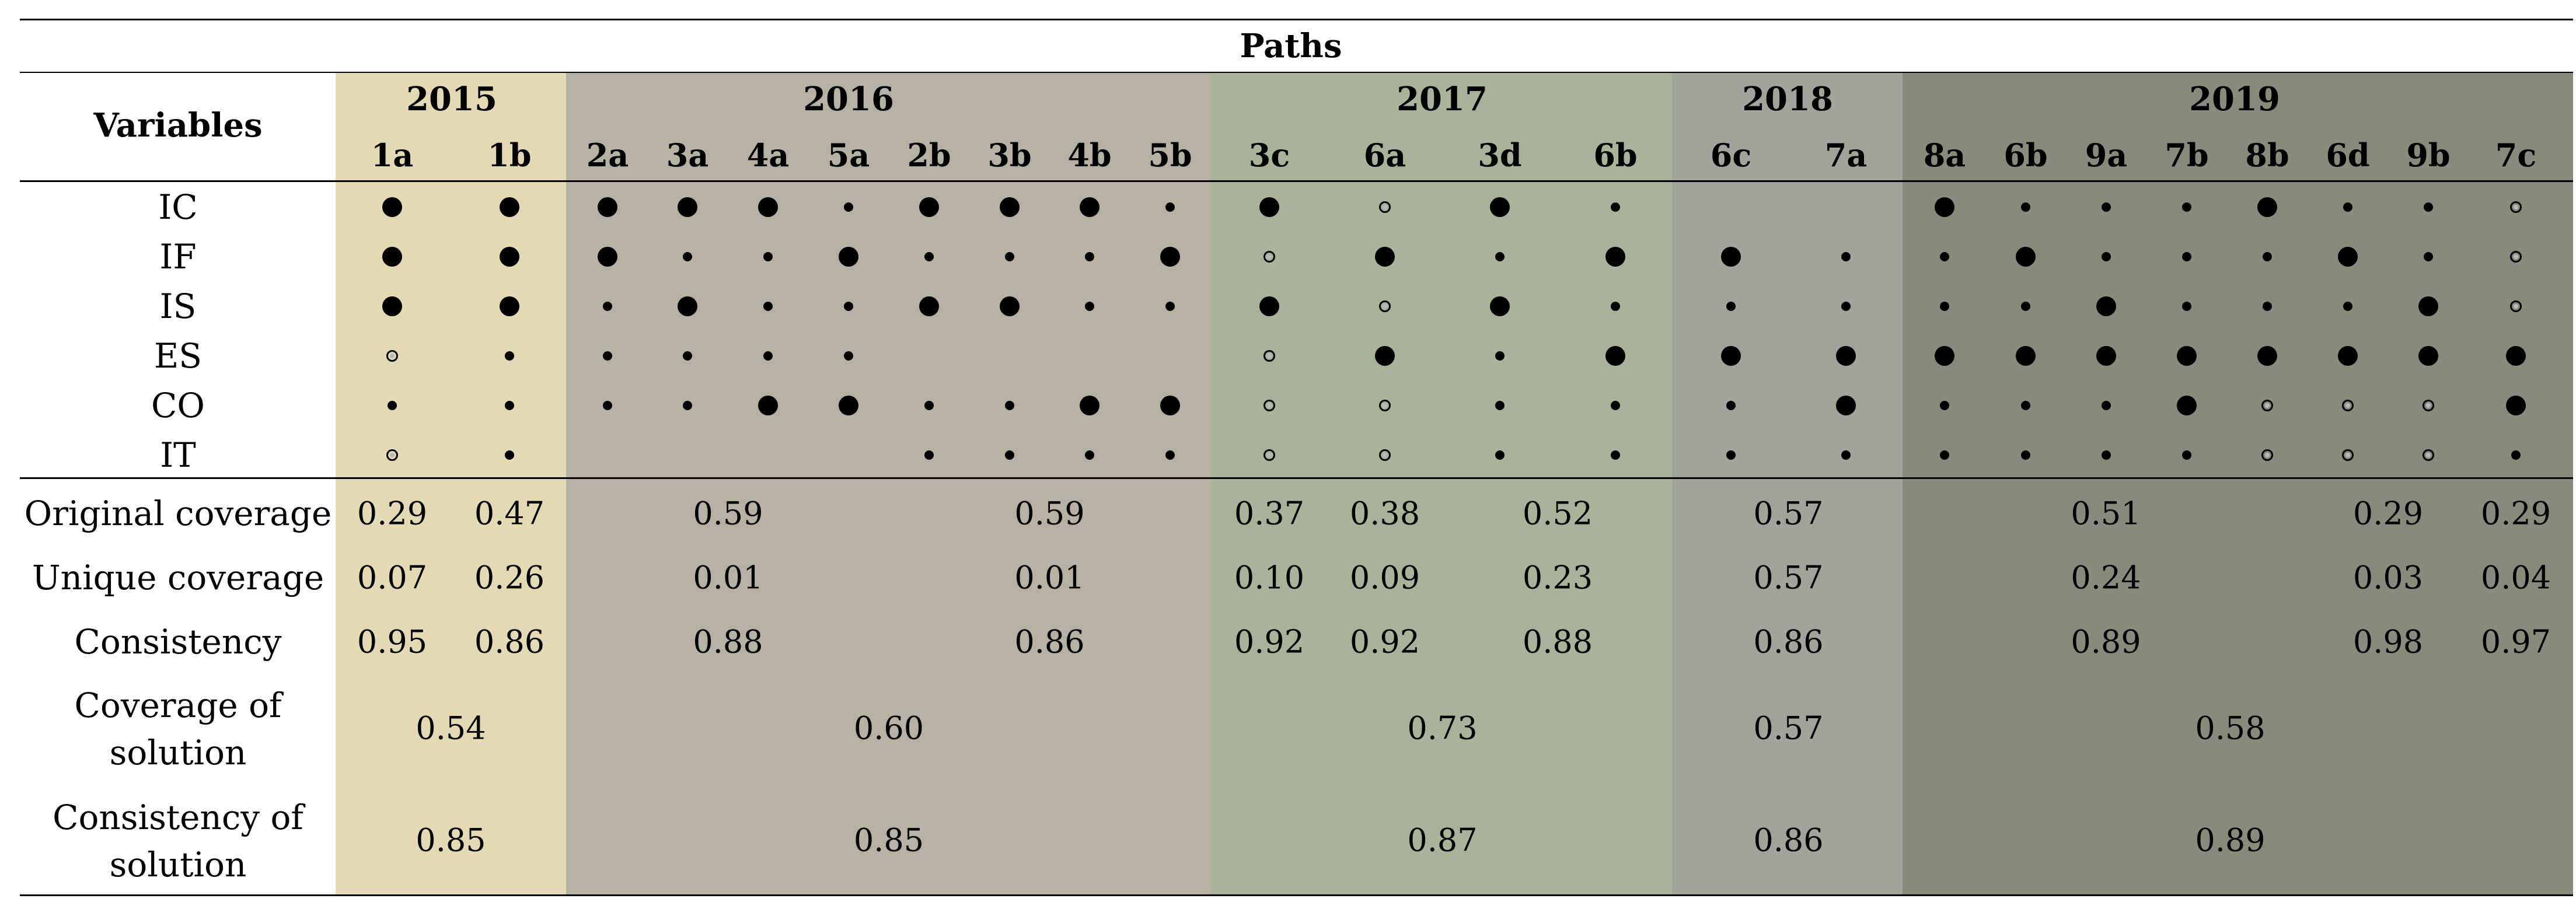 This screenshot has height=916, width=2576. Describe the element at coordinates (178, 306) in the screenshot. I see `variable-label: IS` at that location.